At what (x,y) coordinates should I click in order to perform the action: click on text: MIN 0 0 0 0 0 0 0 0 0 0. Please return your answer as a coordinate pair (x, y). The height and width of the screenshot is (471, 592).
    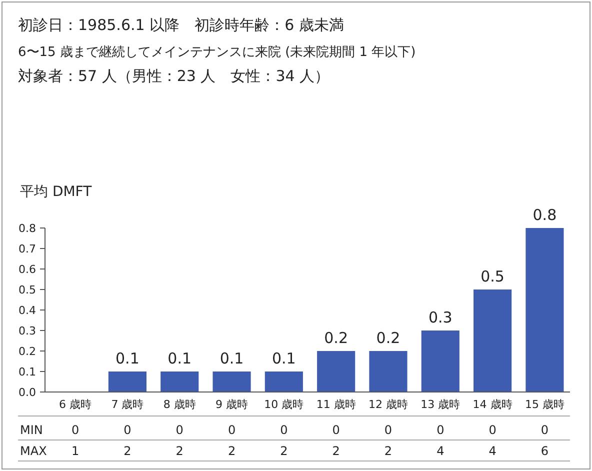
    Looking at the image, I should click on (284, 430).